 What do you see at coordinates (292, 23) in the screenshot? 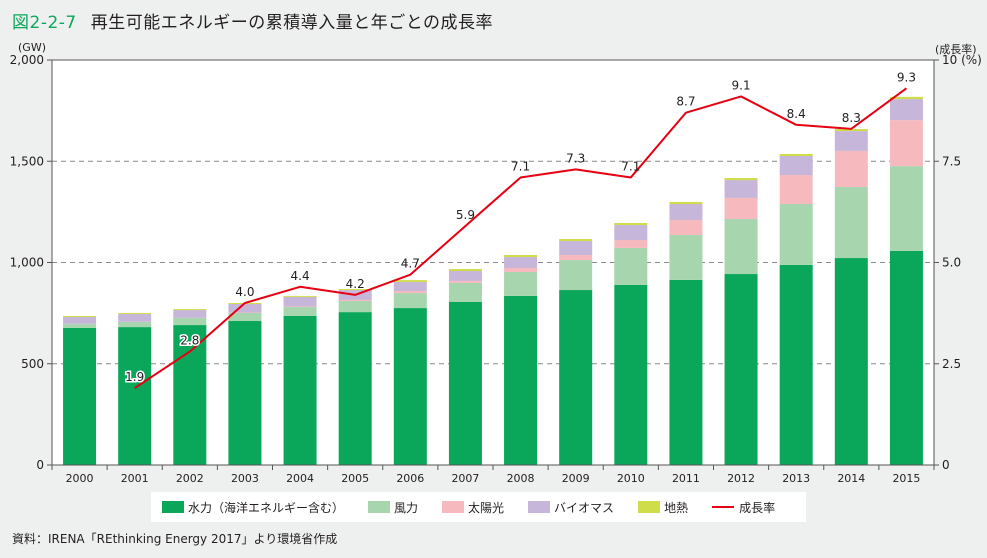
I see `figure-title: 再生可能エネルギーの累積導入量と年ごとの成長率` at bounding box center [292, 23].